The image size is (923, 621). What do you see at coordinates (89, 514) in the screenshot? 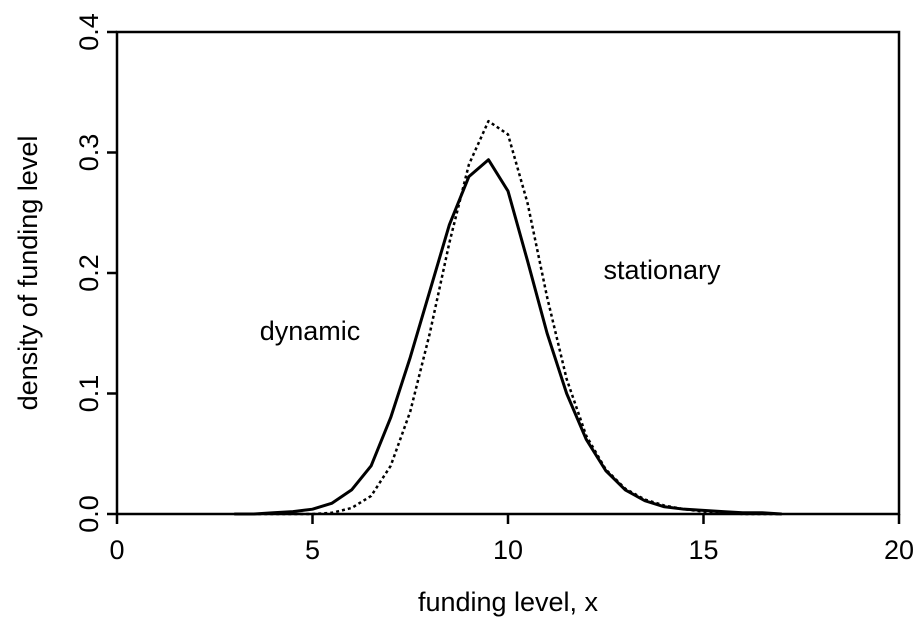
I see `y-tick-label: 0.0` at bounding box center [89, 514].